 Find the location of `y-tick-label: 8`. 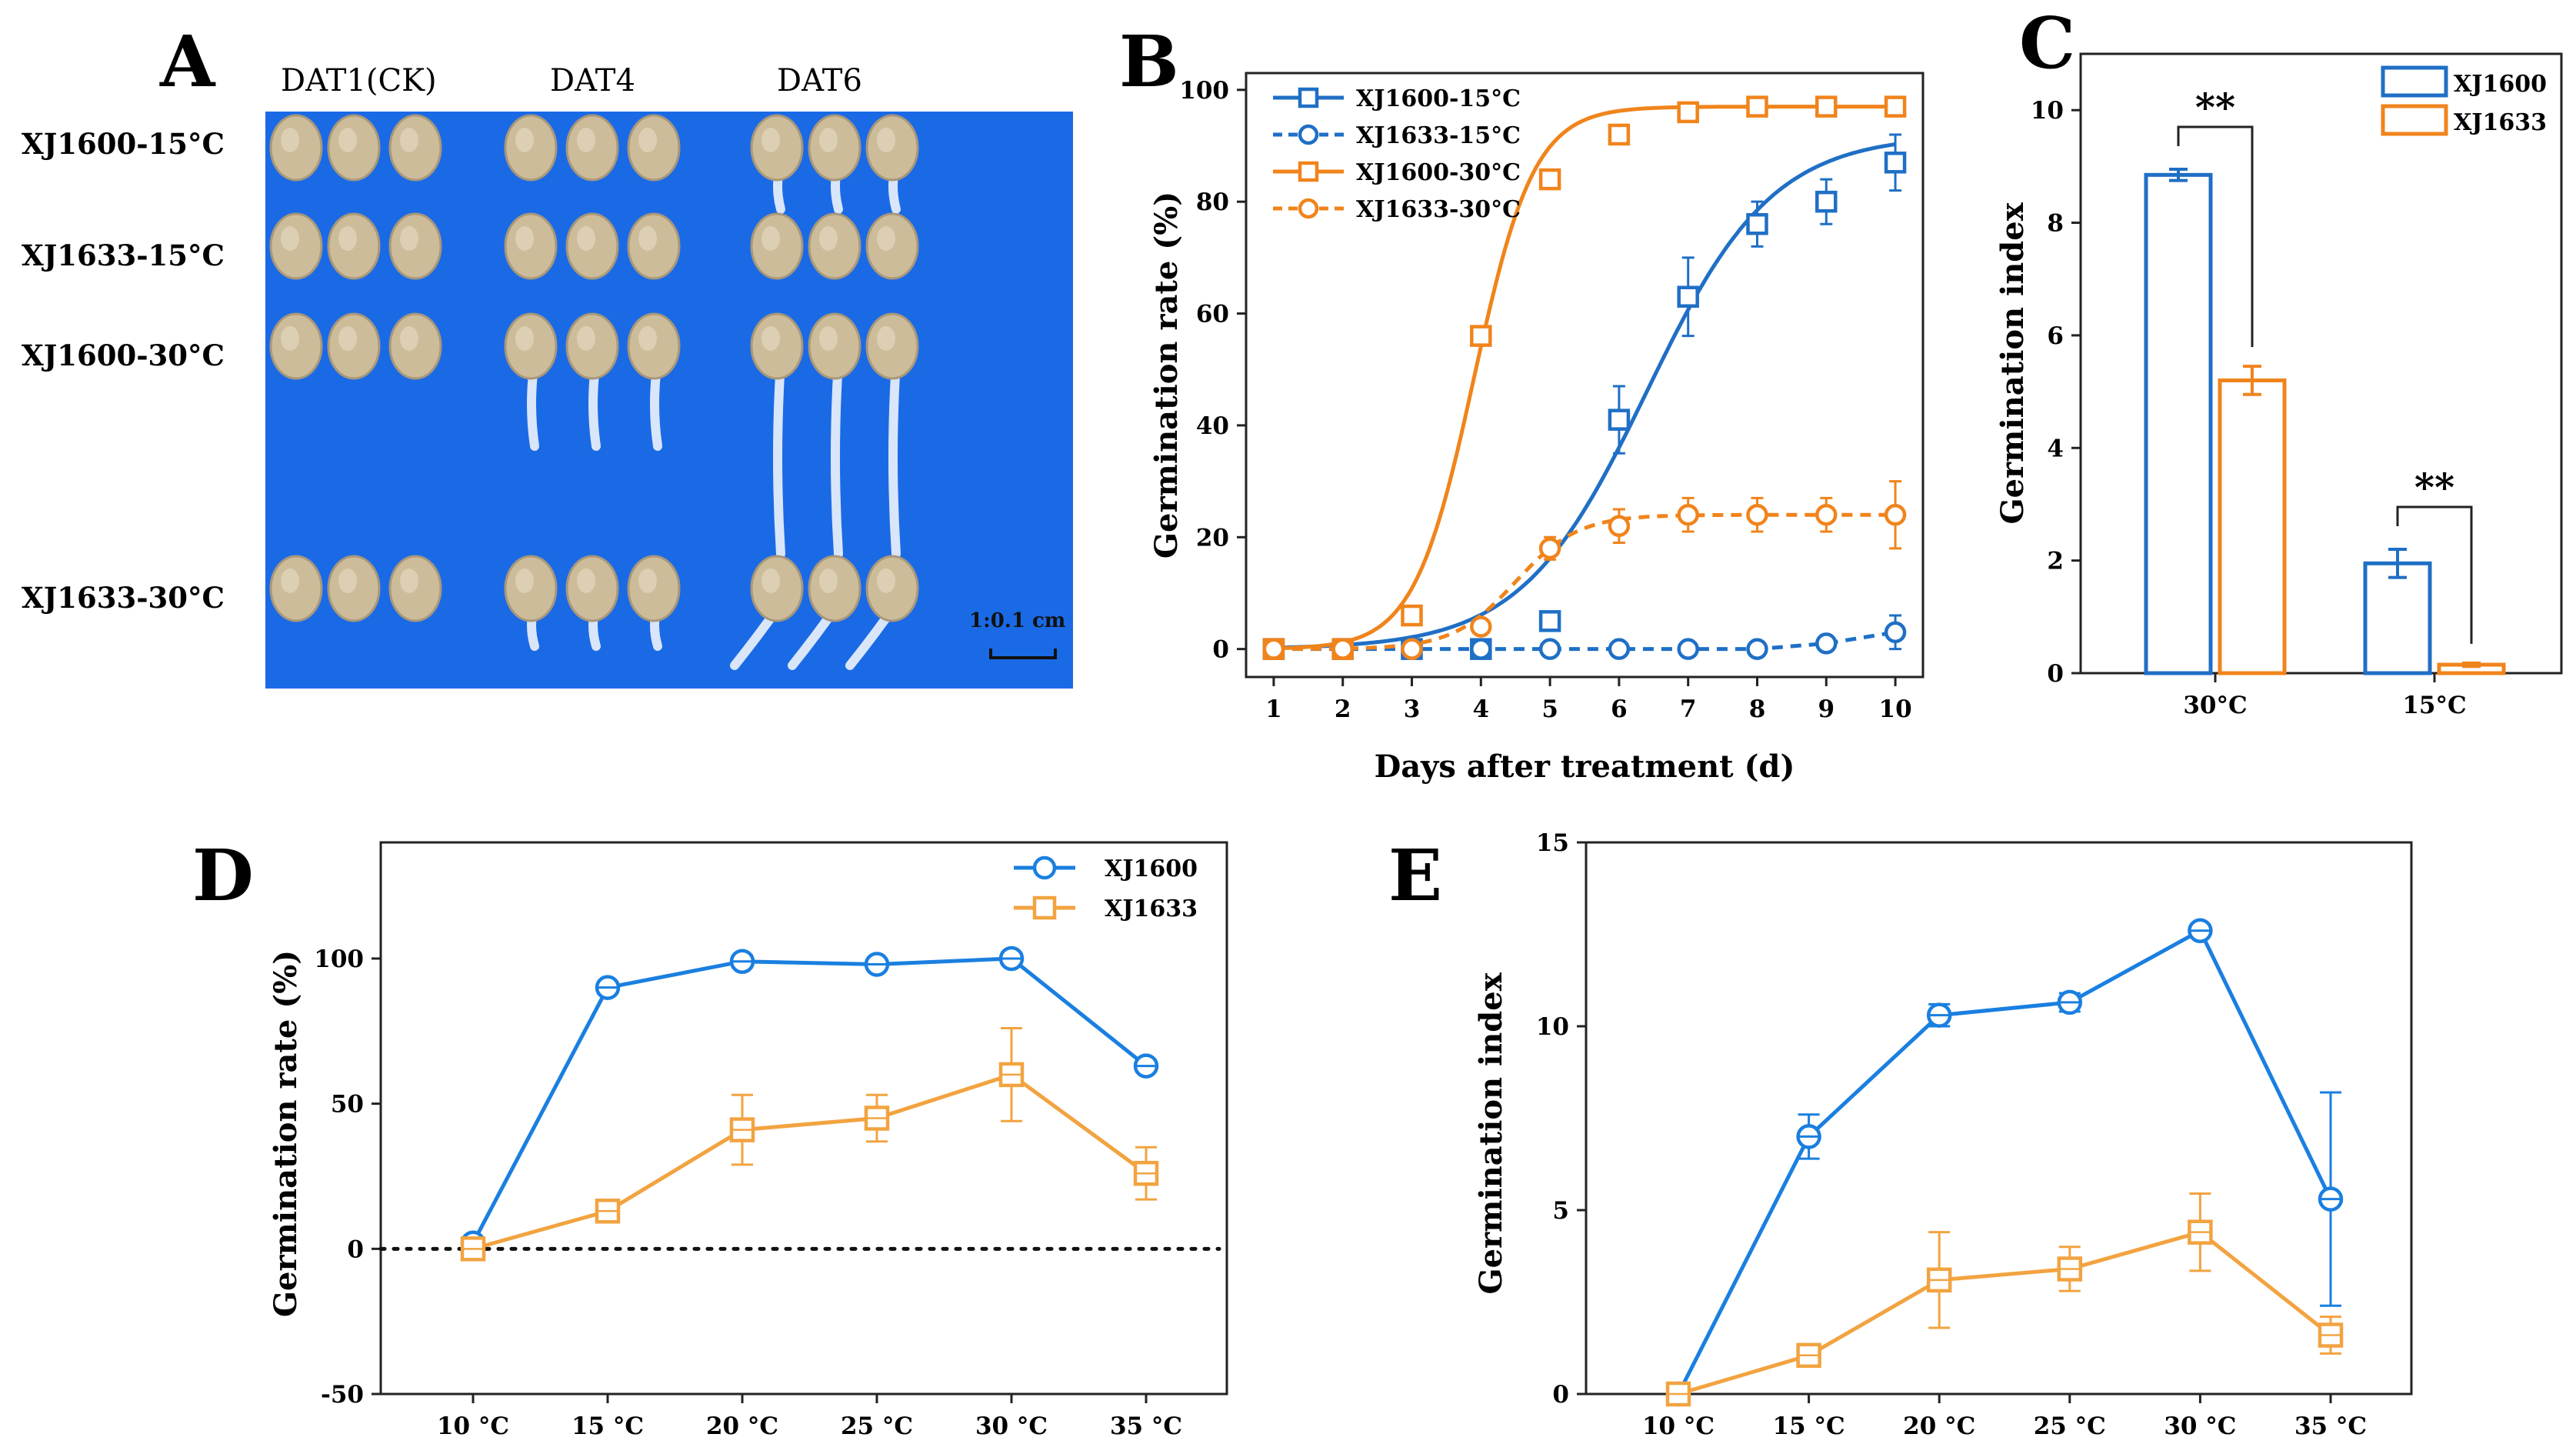

y-tick-label: 8 is located at coordinates (2055, 224).